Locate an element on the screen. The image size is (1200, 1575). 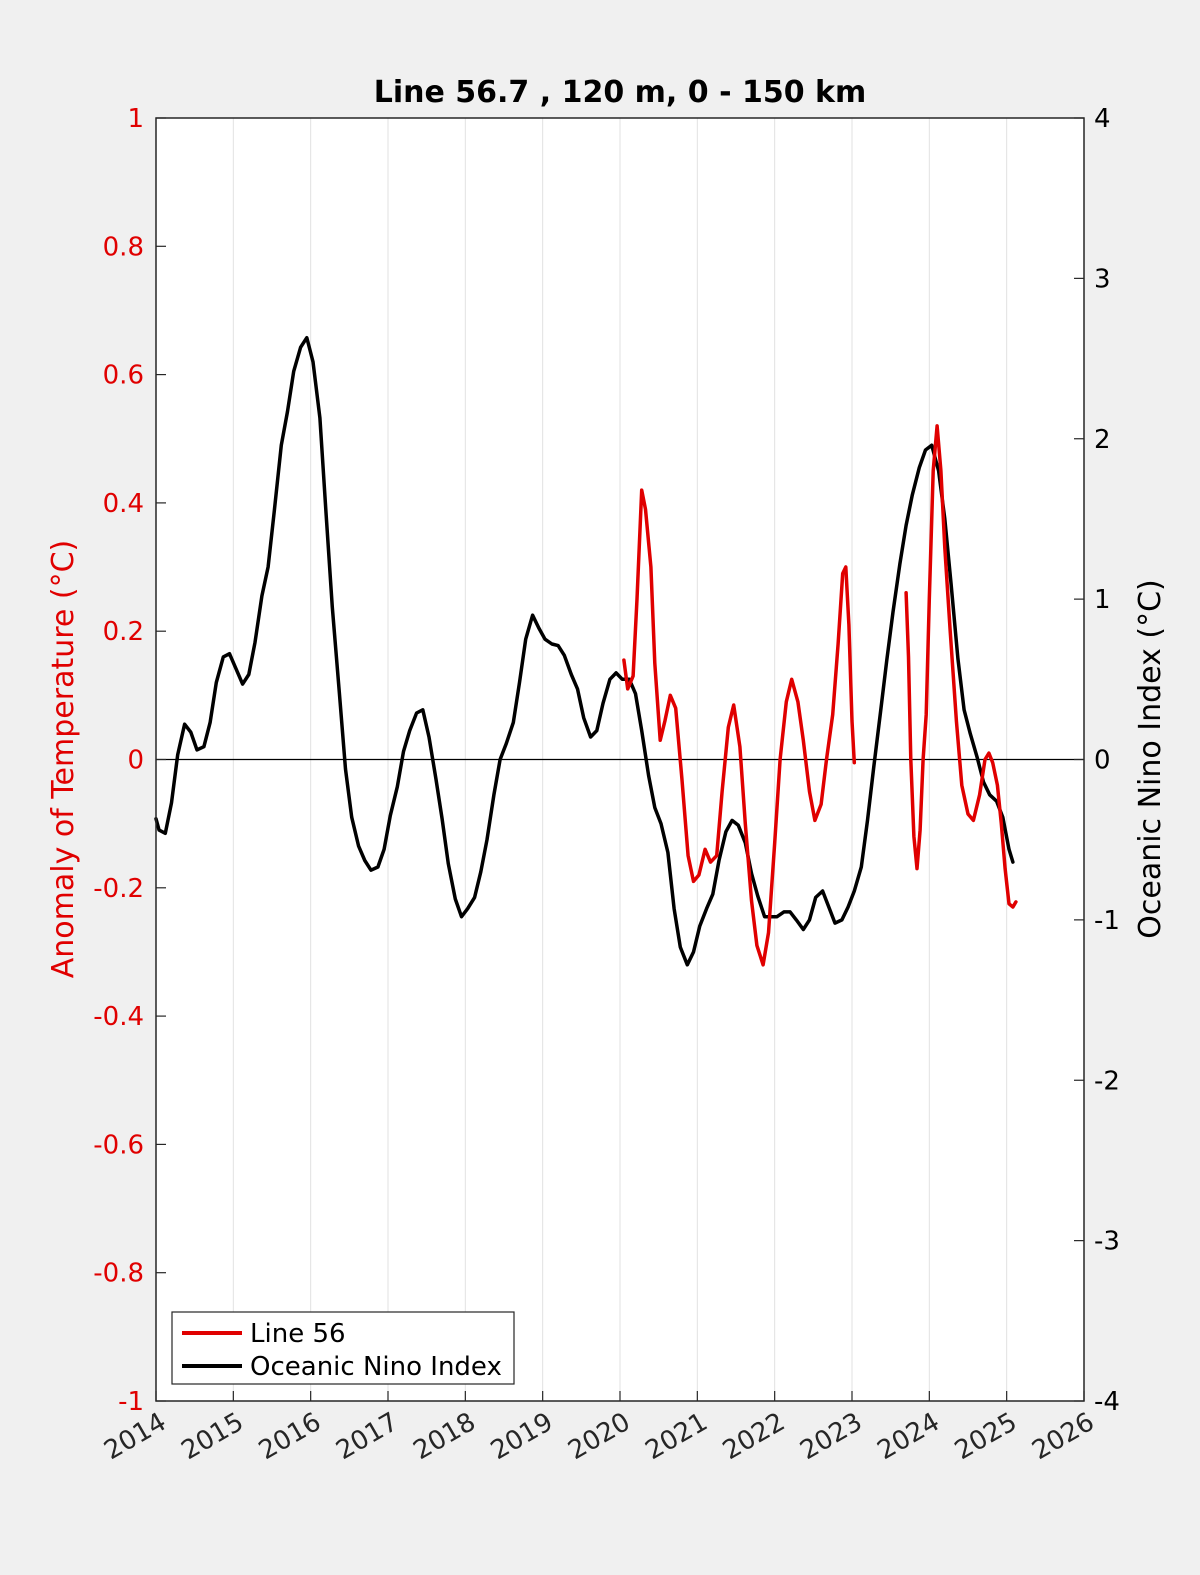
left-tick-label: -0.2 is located at coordinates (118, 889).